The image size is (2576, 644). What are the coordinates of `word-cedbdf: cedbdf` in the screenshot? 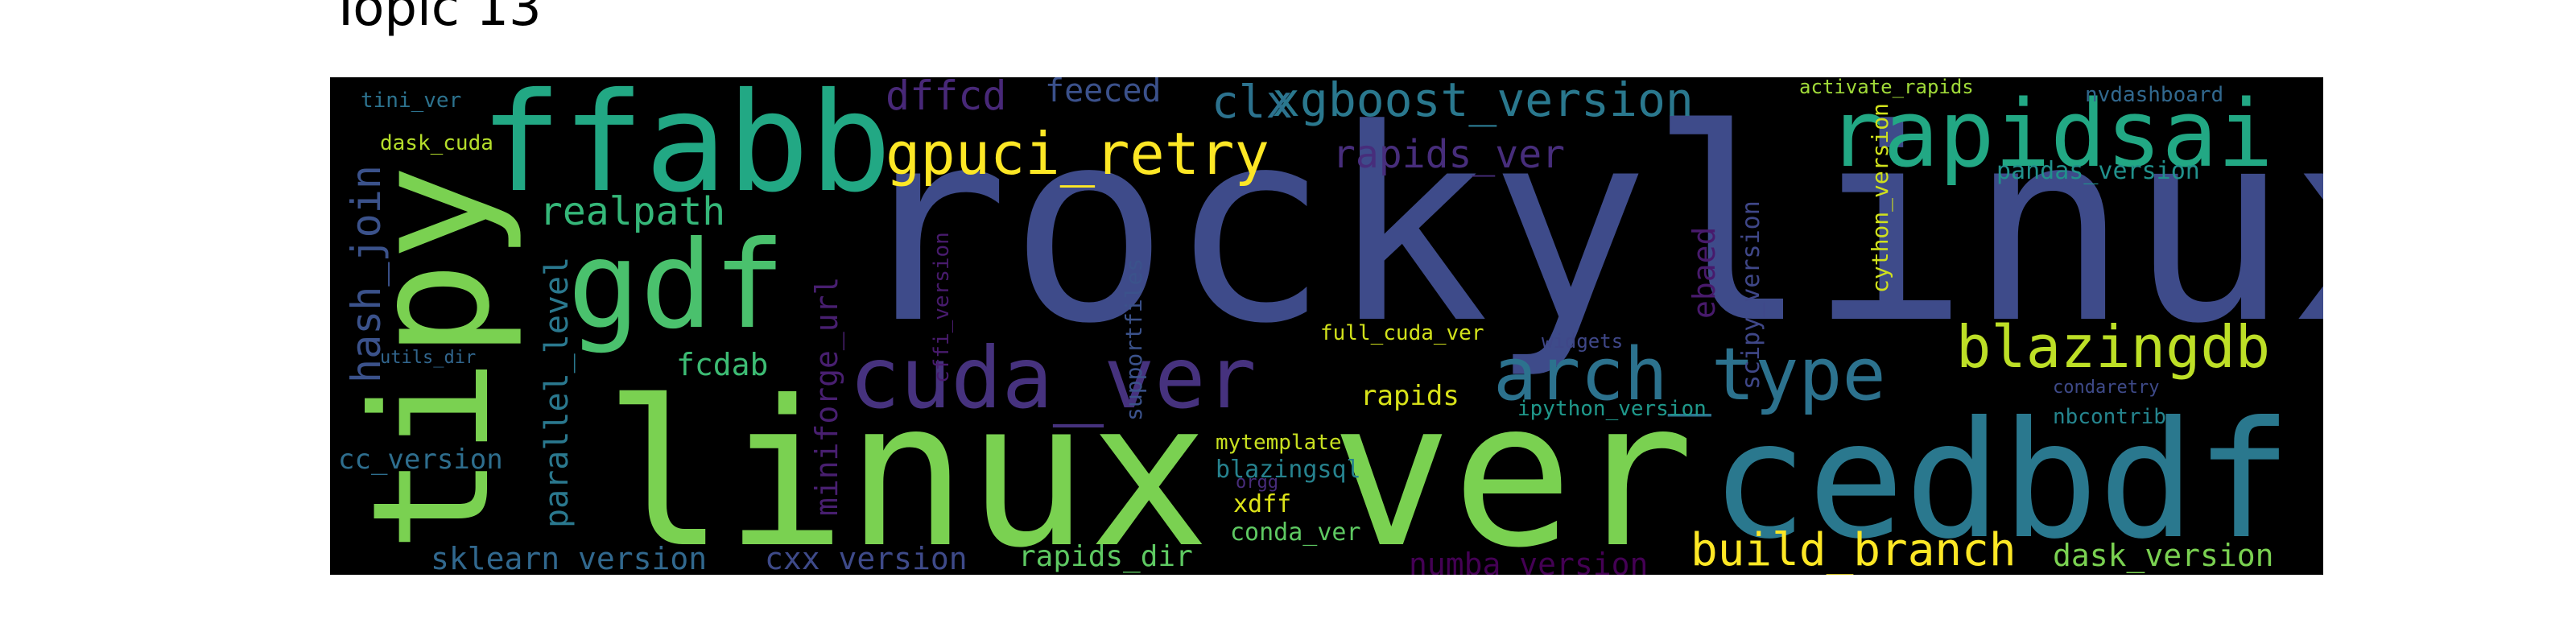 It's located at (2001, 481).